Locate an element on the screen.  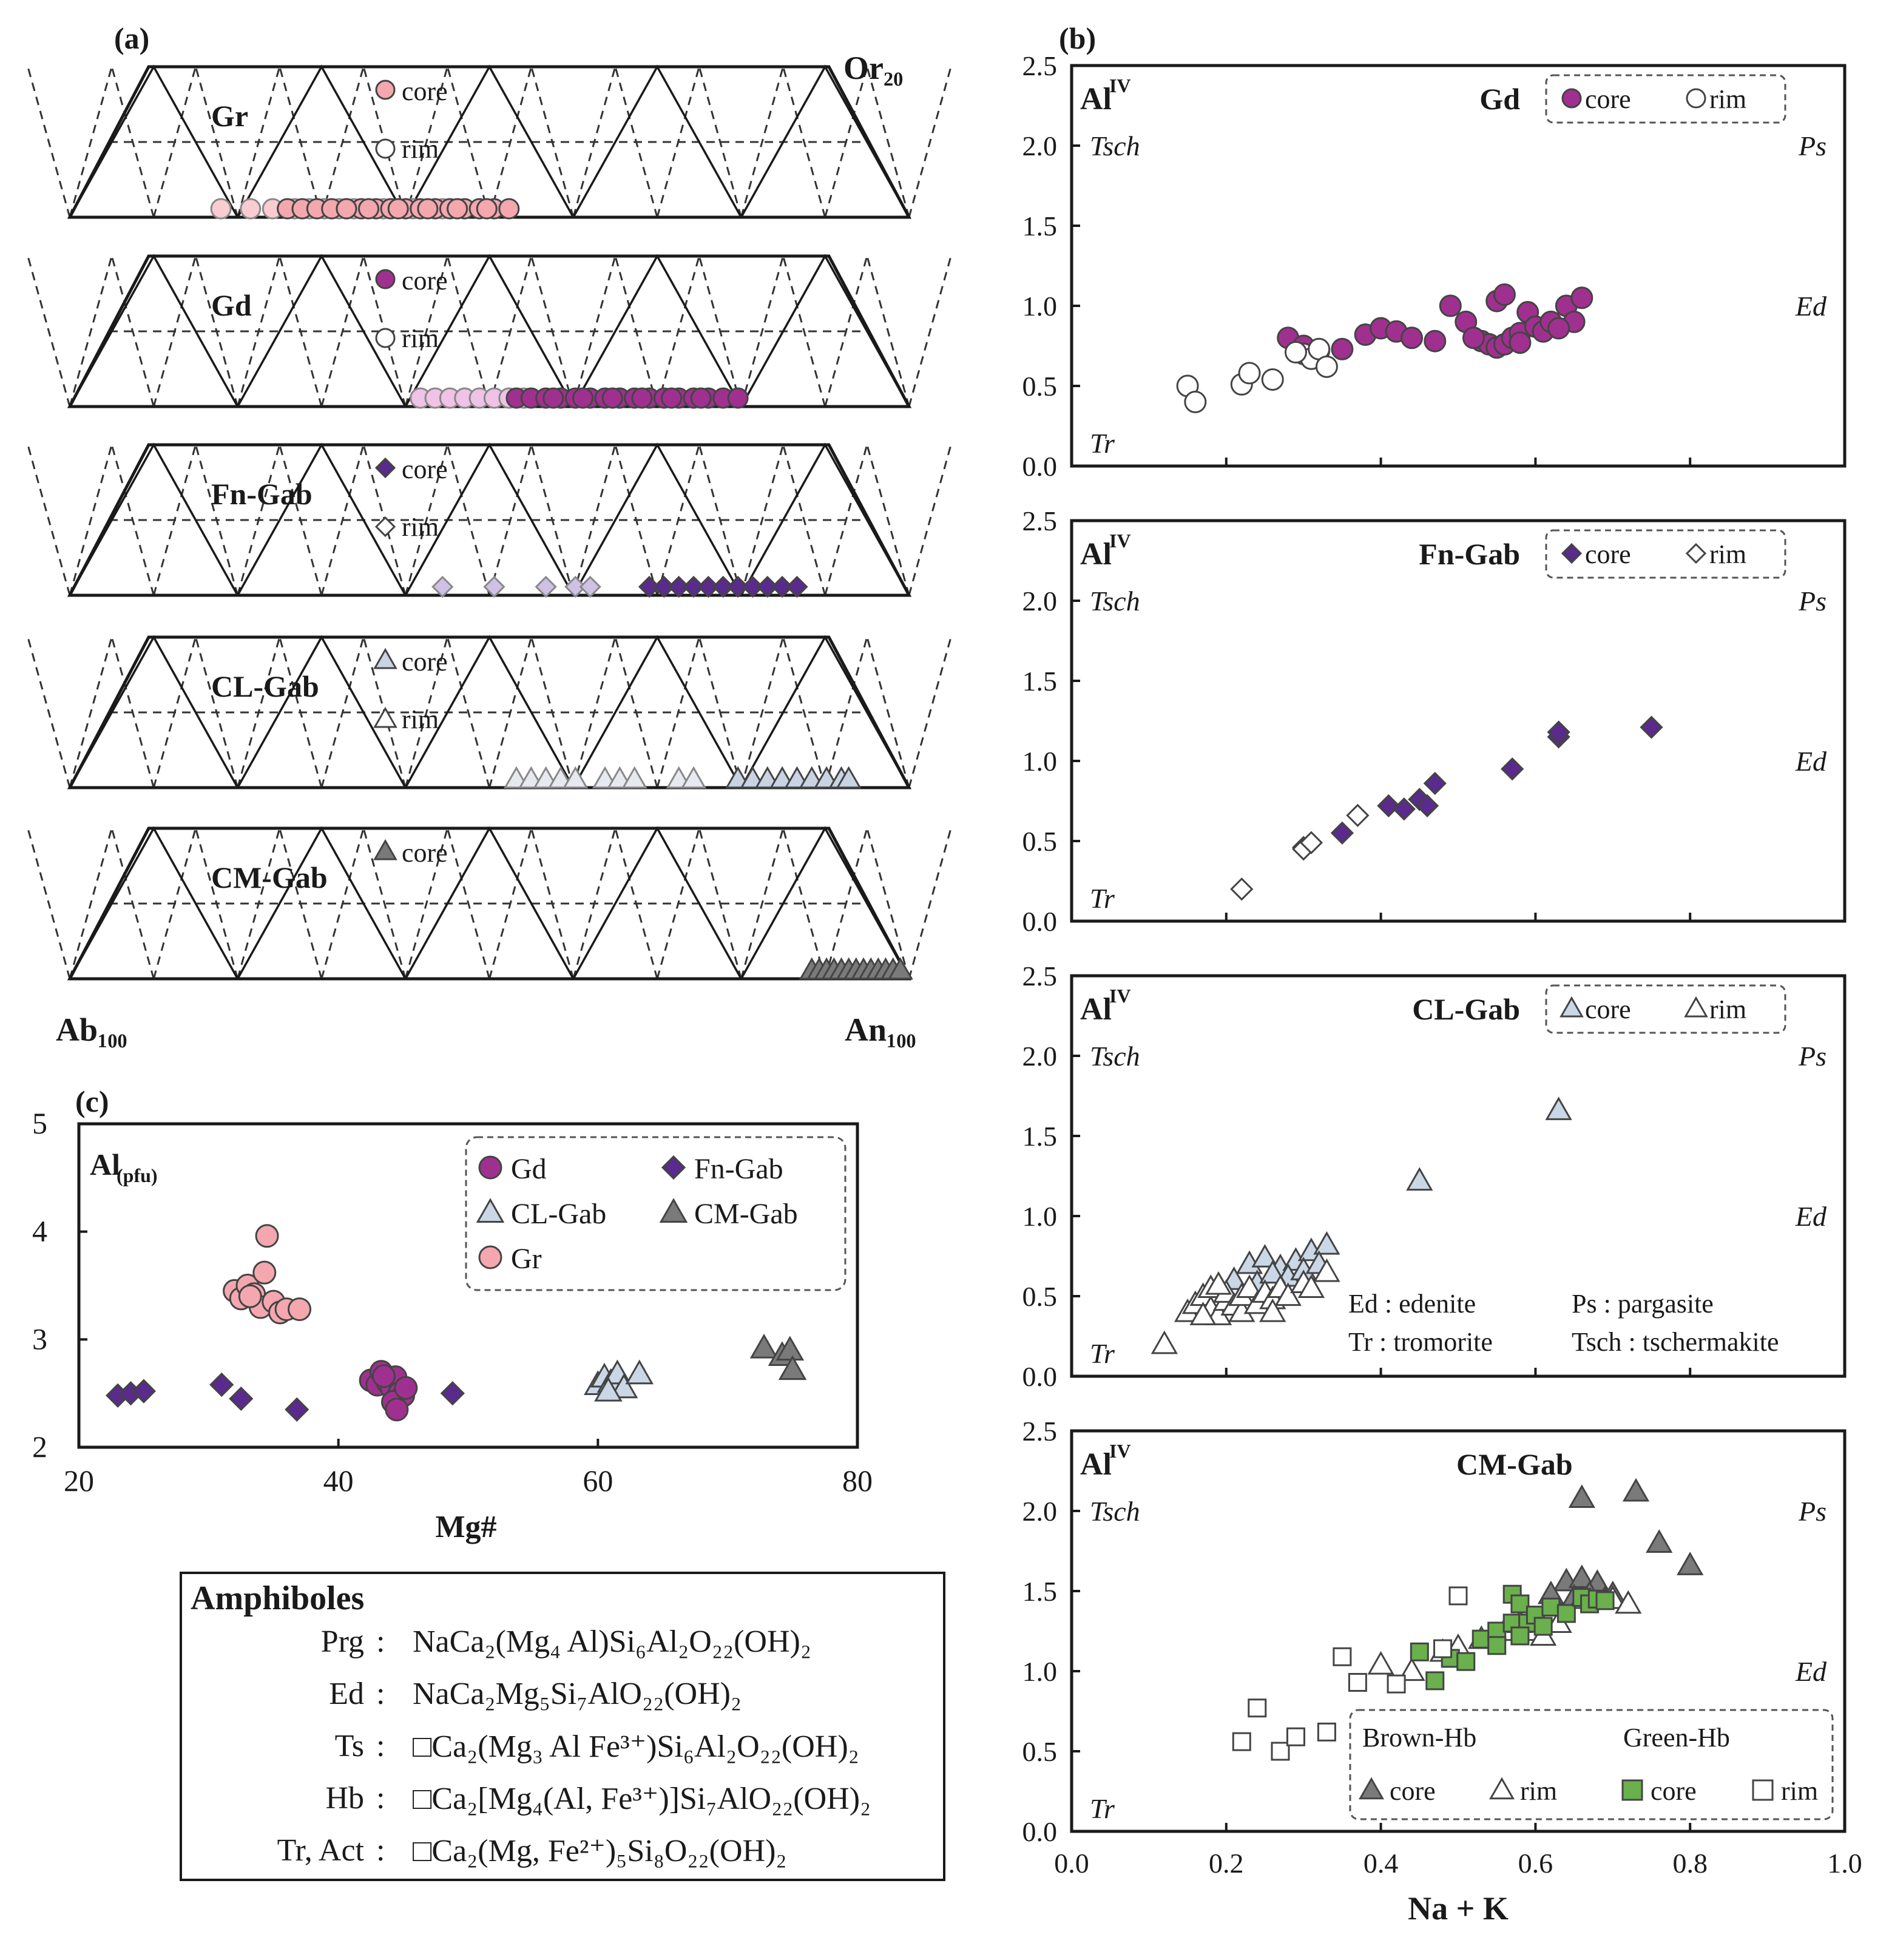
x-tick-label: 1.0 is located at coordinates (1845, 1864).